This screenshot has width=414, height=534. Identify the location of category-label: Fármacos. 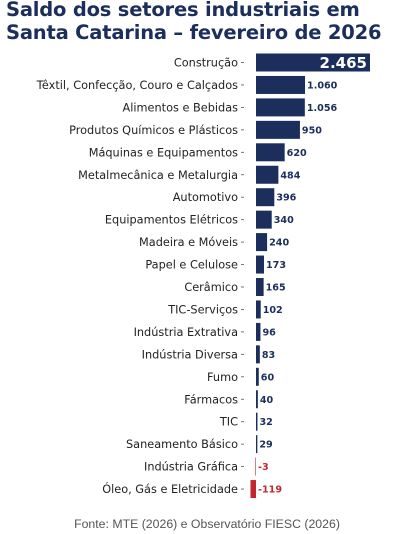
(211, 399).